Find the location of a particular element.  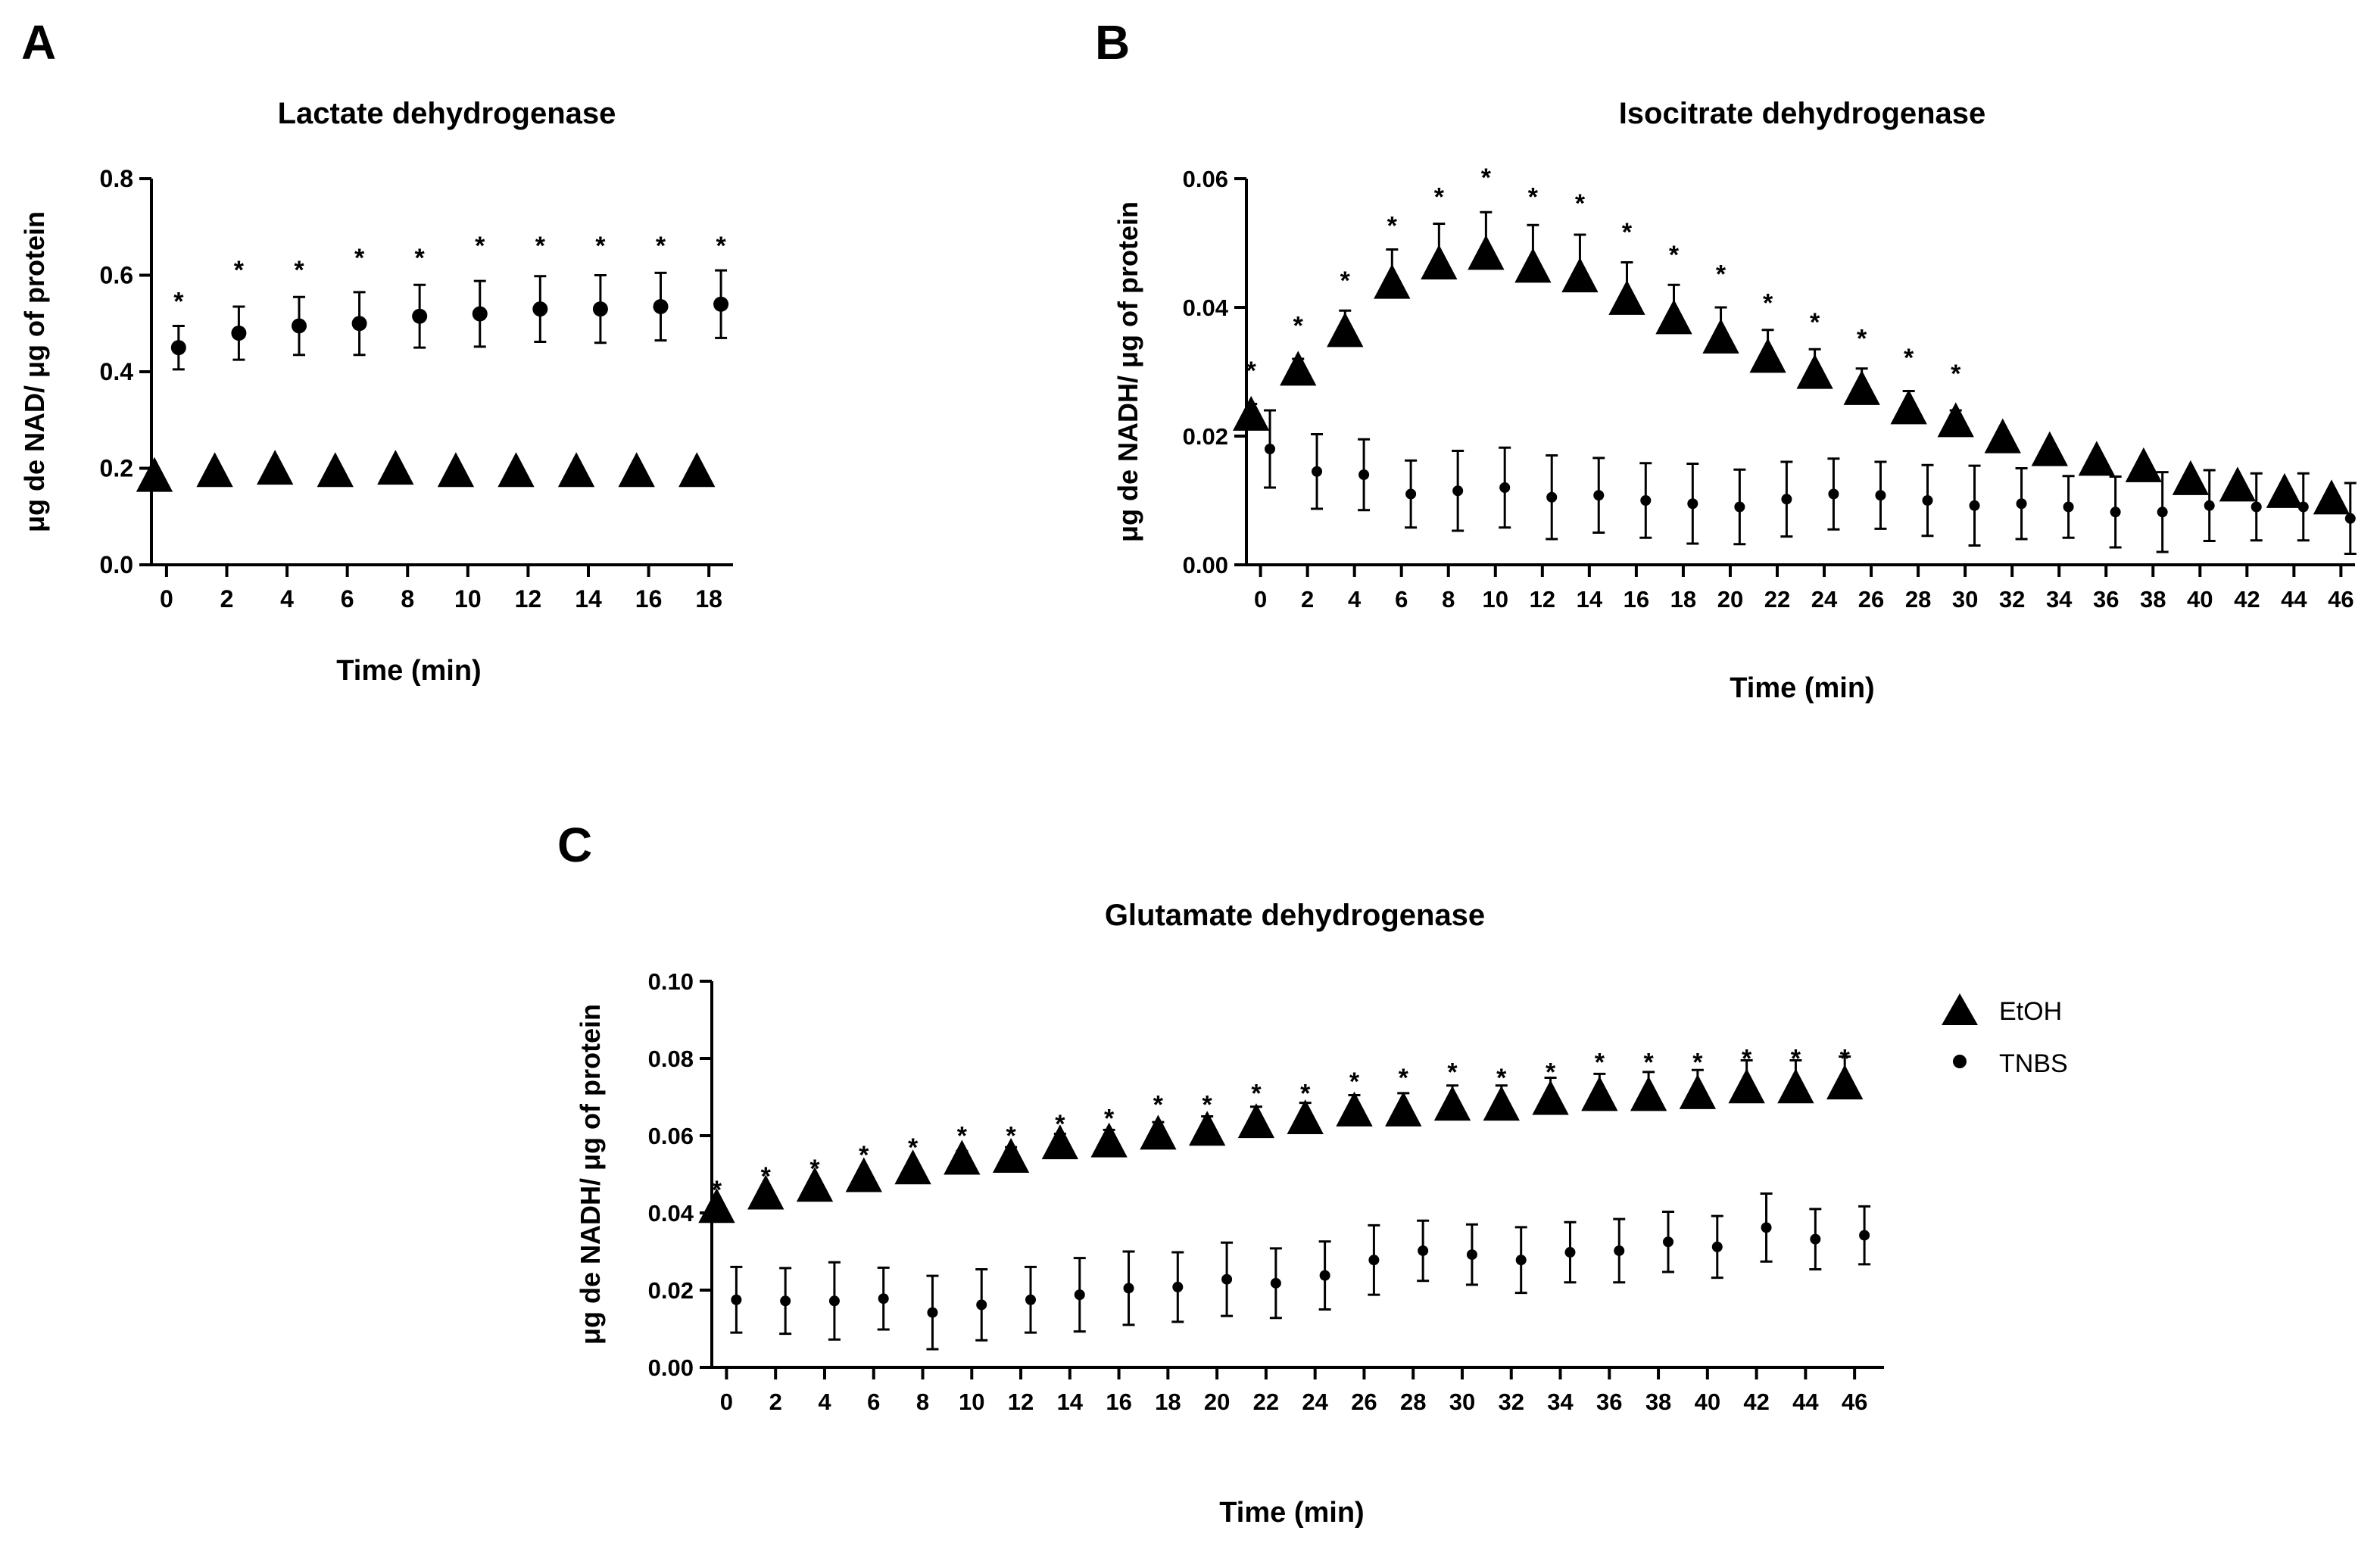

y-tick-label-a: 0.6 is located at coordinates (116, 275).